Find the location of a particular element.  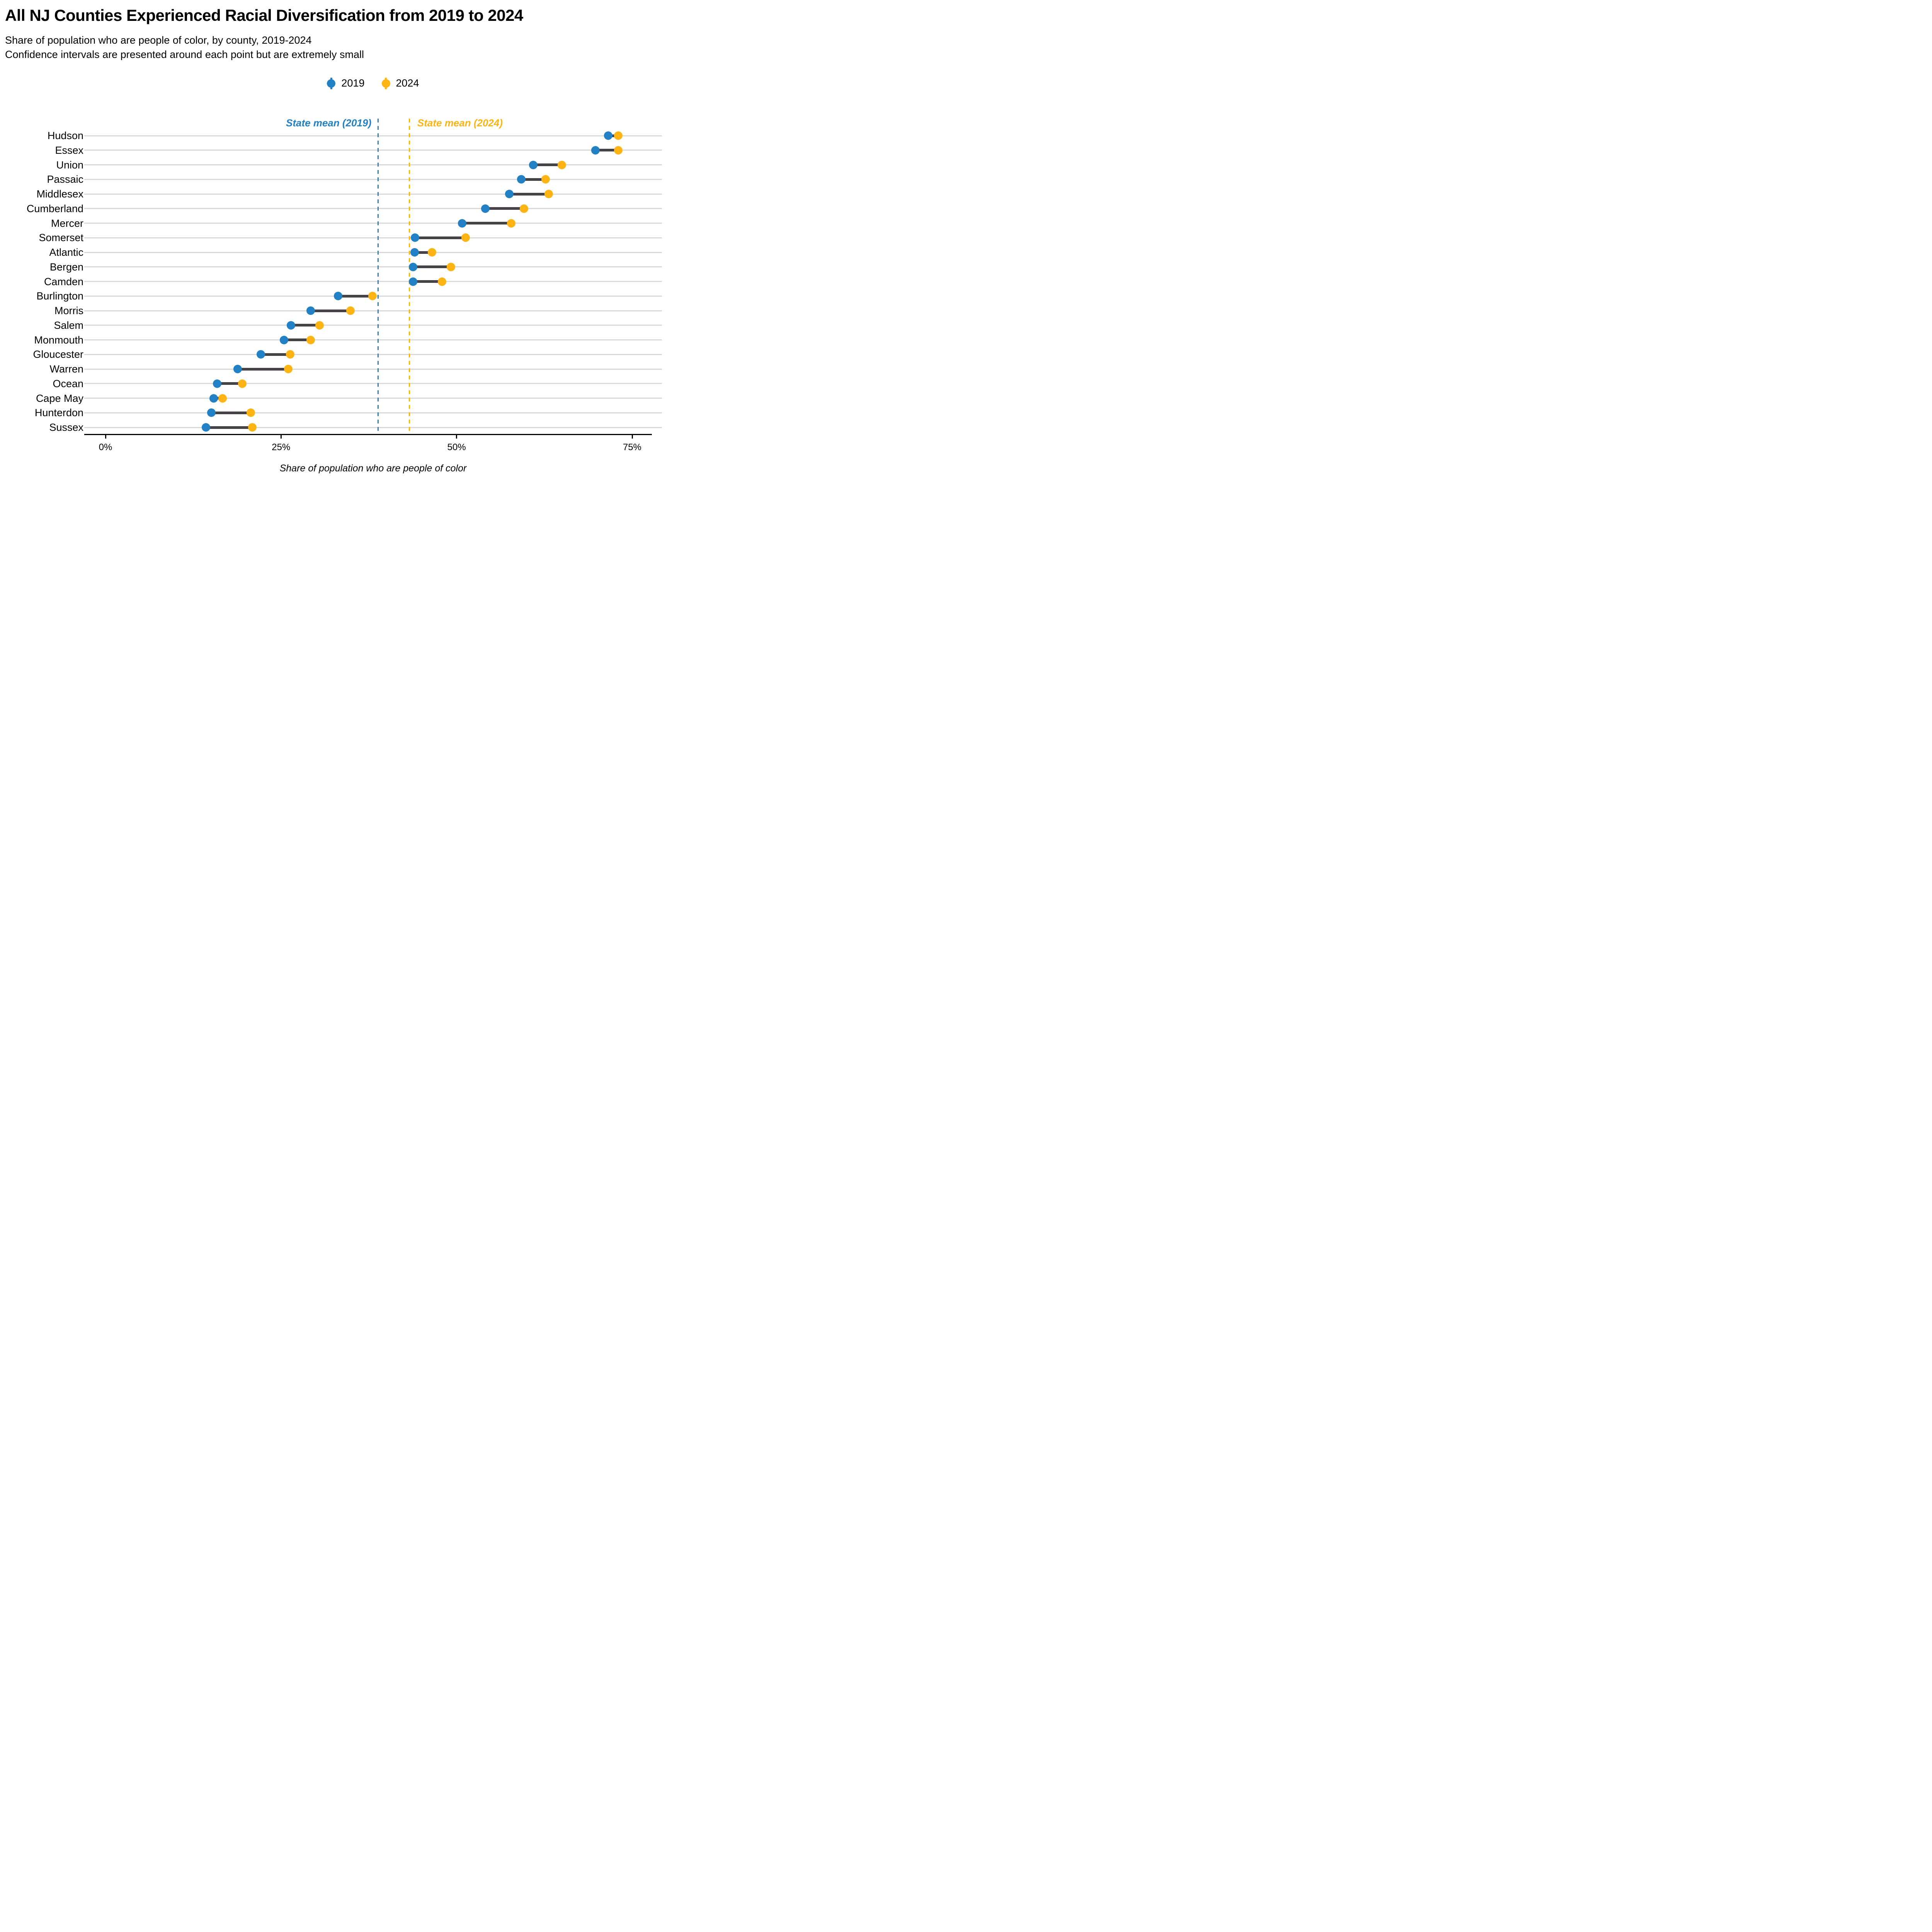

legend-dot-2019 is located at coordinates (332, 83).